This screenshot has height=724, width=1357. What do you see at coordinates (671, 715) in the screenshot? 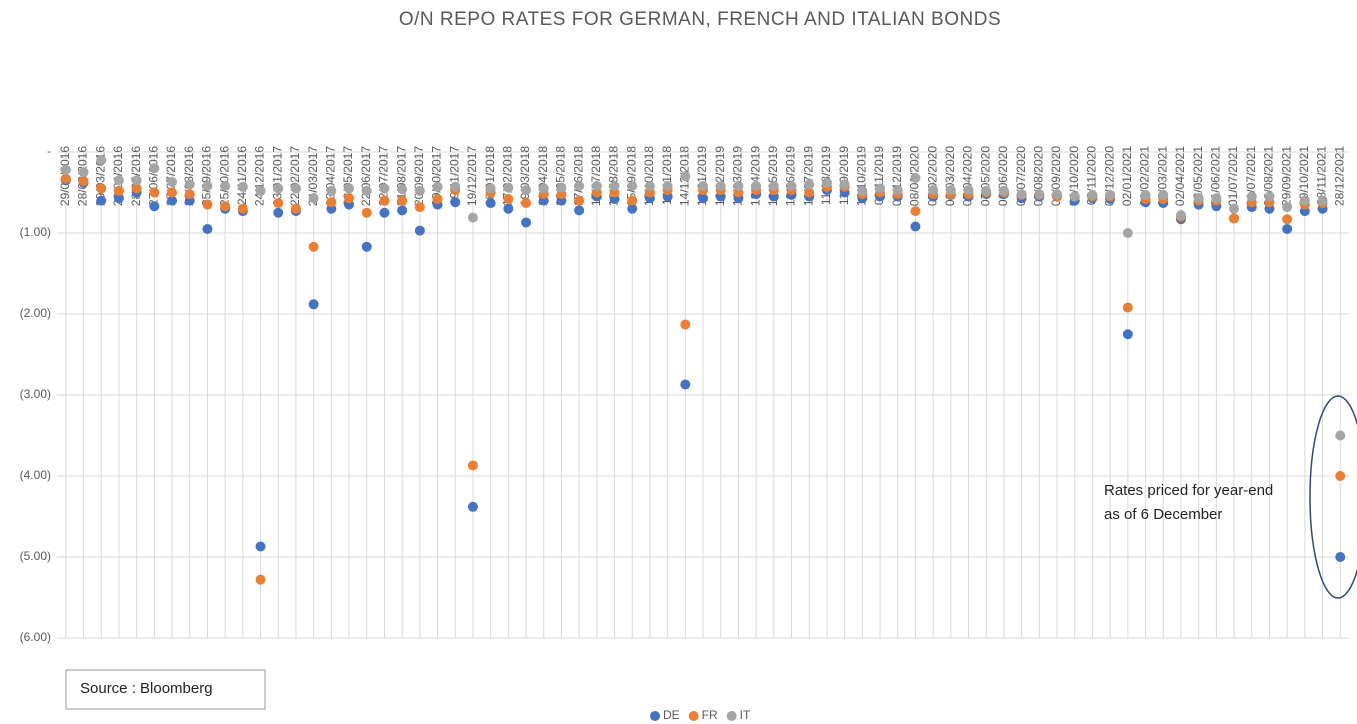
I see `legend-label: DE` at bounding box center [671, 715].